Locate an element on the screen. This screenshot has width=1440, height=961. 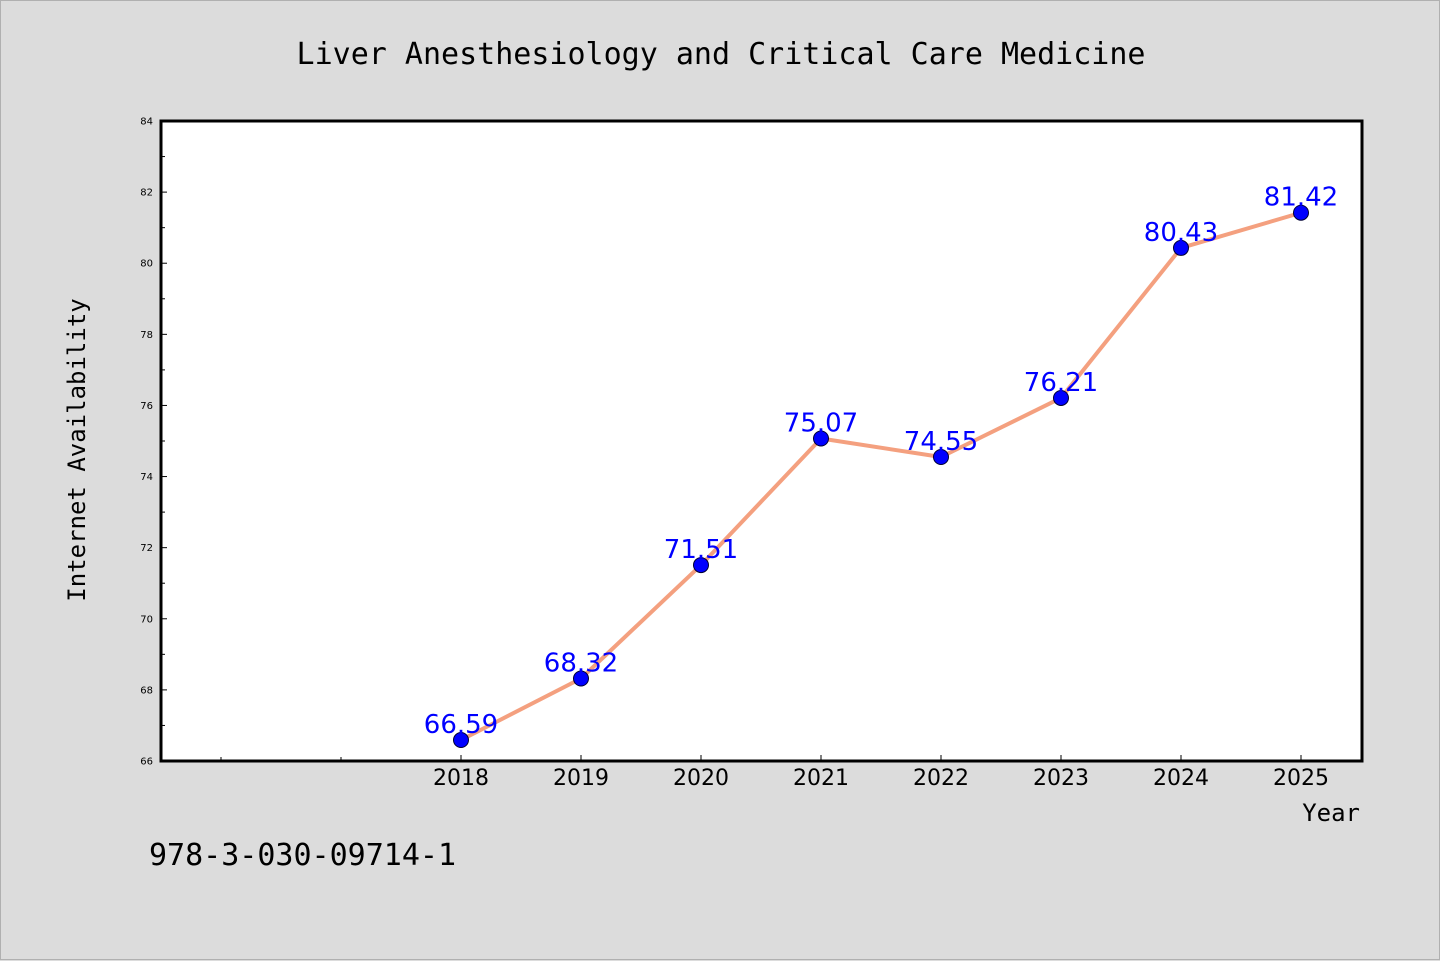
y-tick-label: 76 is located at coordinates (146, 406).